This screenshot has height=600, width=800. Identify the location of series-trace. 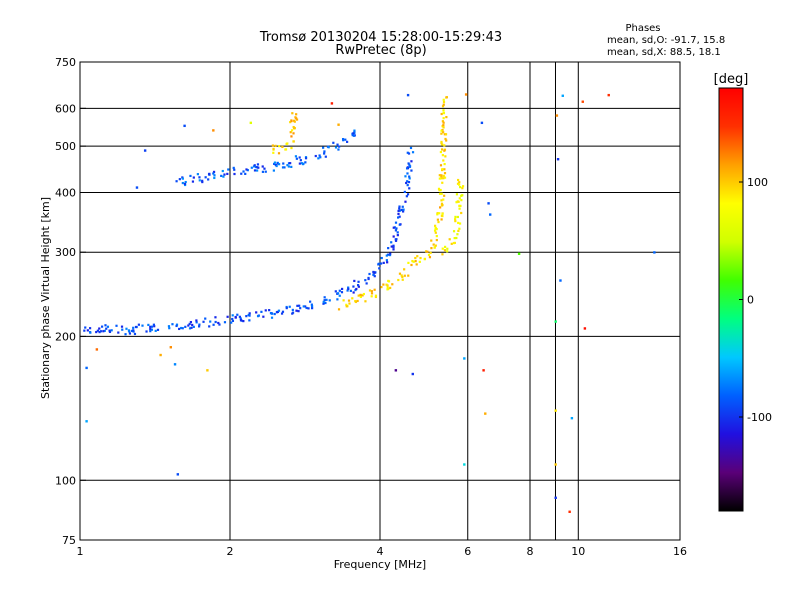
(392, 203).